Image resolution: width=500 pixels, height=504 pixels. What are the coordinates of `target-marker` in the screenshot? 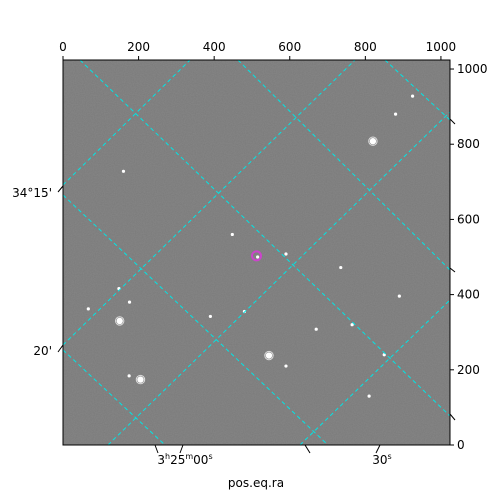 It's located at (256, 256).